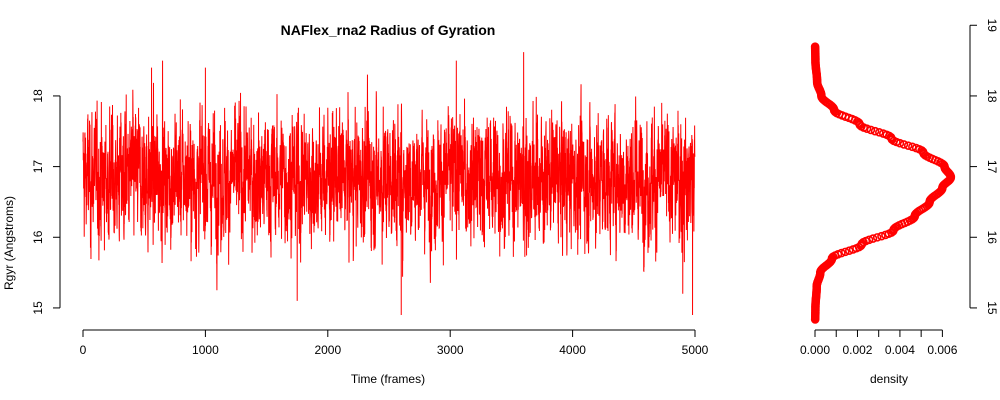 The image size is (1000, 400). I want to click on x-tick-label: 2000, so click(327, 350).